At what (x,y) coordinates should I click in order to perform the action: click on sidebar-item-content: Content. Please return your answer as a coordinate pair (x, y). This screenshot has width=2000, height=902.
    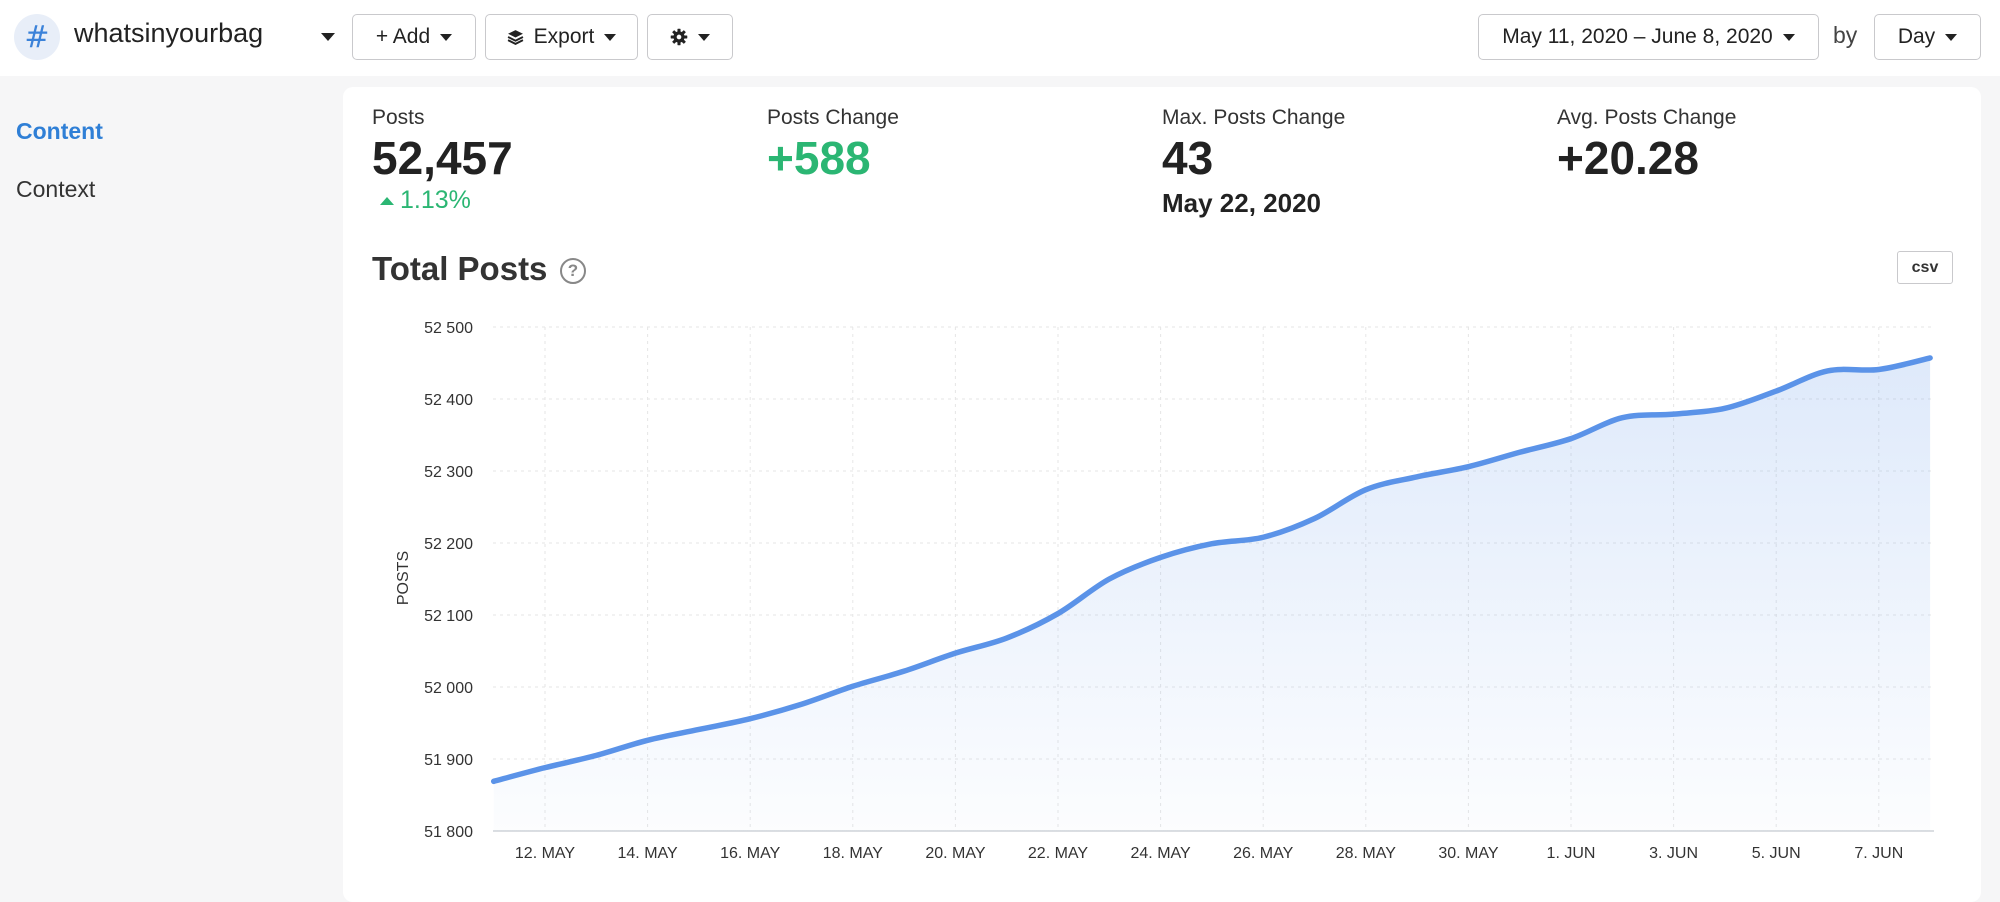
    Looking at the image, I should click on (59, 131).